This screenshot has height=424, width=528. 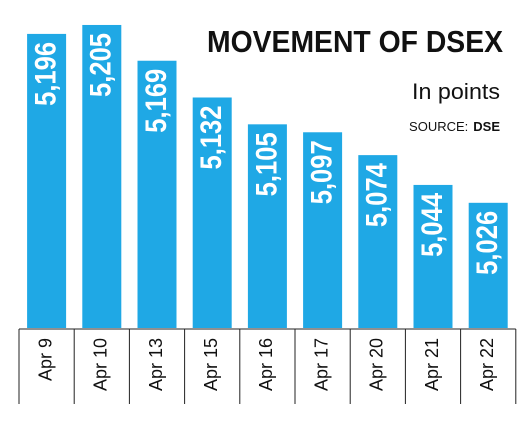 What do you see at coordinates (211, 137) in the screenshot?
I see `value-label: 5,132` at bounding box center [211, 137].